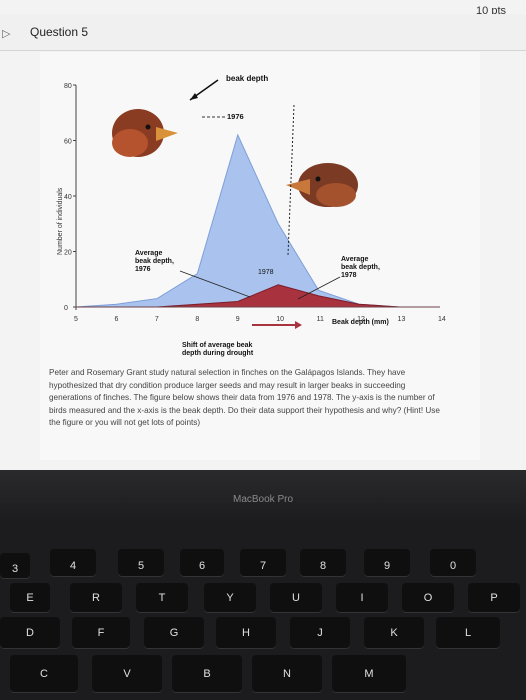 Image resolution: width=526 pixels, height=700 pixels. Describe the element at coordinates (394, 633) in the screenshot. I see `key-k: K` at that location.